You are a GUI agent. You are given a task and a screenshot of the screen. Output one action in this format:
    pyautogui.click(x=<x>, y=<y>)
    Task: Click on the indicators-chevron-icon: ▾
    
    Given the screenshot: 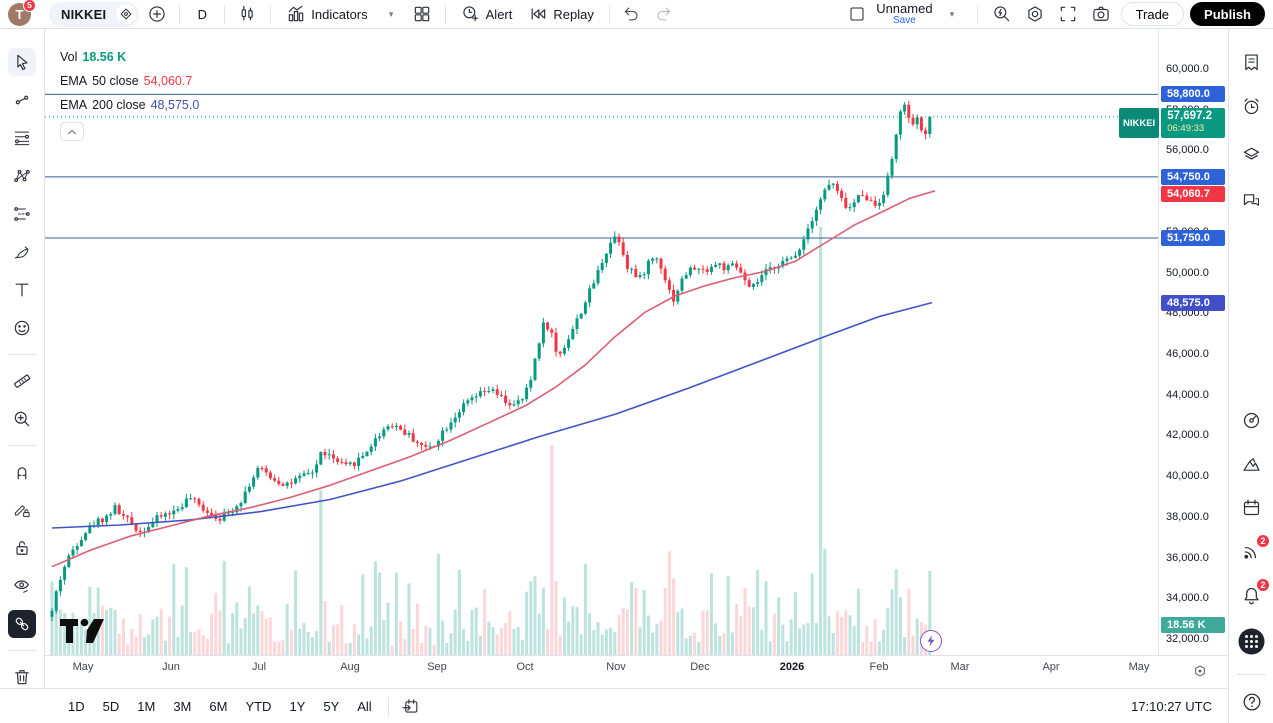 What is the action you would take?
    pyautogui.click(x=391, y=13)
    